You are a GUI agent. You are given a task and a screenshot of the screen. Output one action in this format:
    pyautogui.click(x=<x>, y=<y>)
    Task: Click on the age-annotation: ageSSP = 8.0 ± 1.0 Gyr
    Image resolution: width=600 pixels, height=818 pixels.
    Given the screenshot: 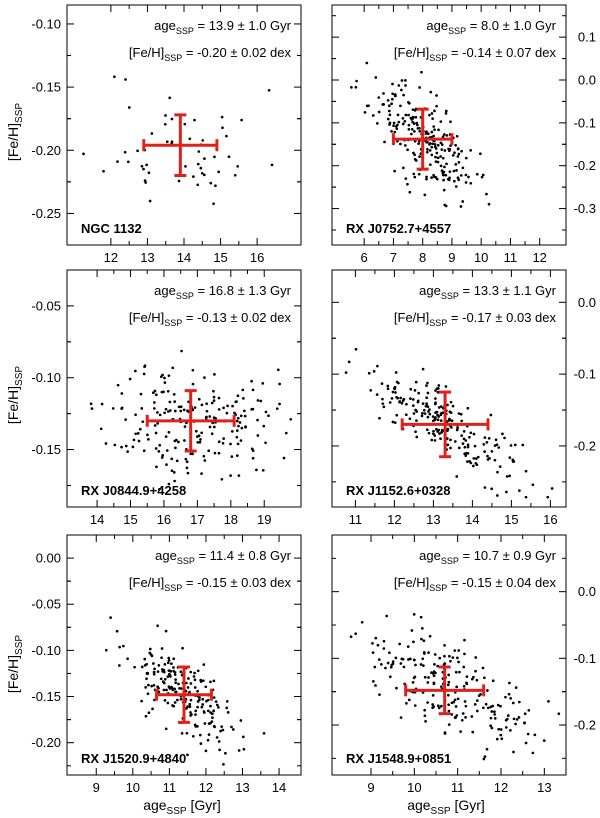 What is the action you would take?
    pyautogui.click(x=491, y=27)
    